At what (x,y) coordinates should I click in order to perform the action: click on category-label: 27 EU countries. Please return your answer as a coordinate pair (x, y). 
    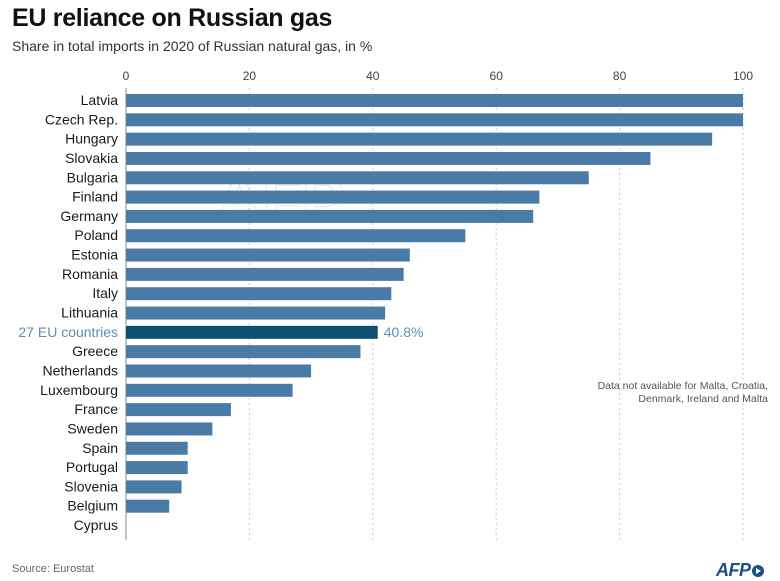
    Looking at the image, I should click on (68, 332).